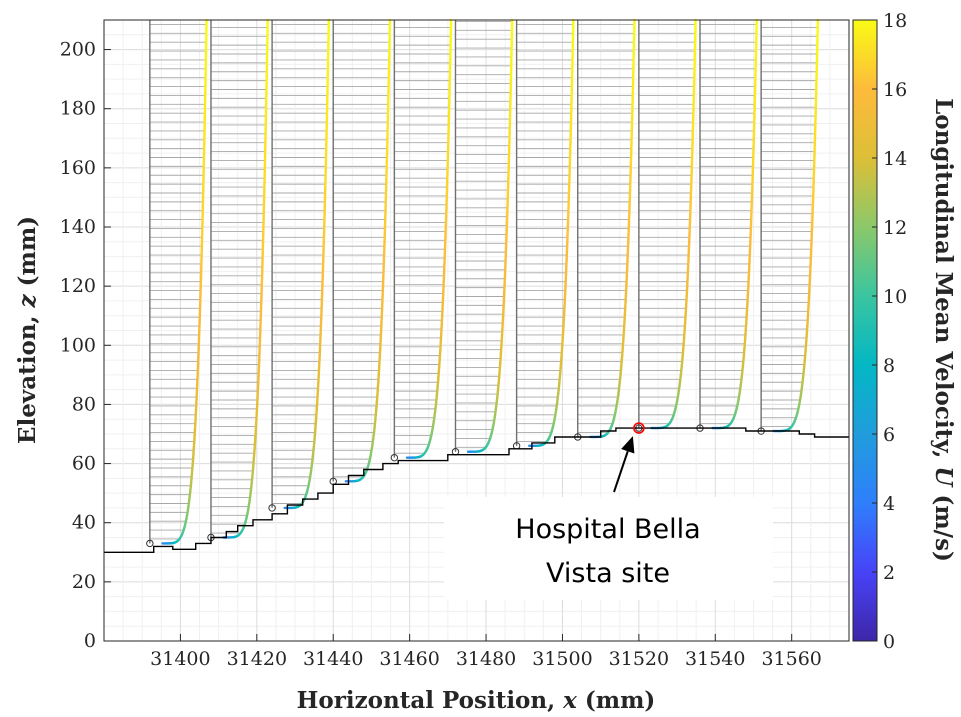  What do you see at coordinates (608, 548) in the screenshot?
I see `annotation-box` at bounding box center [608, 548].